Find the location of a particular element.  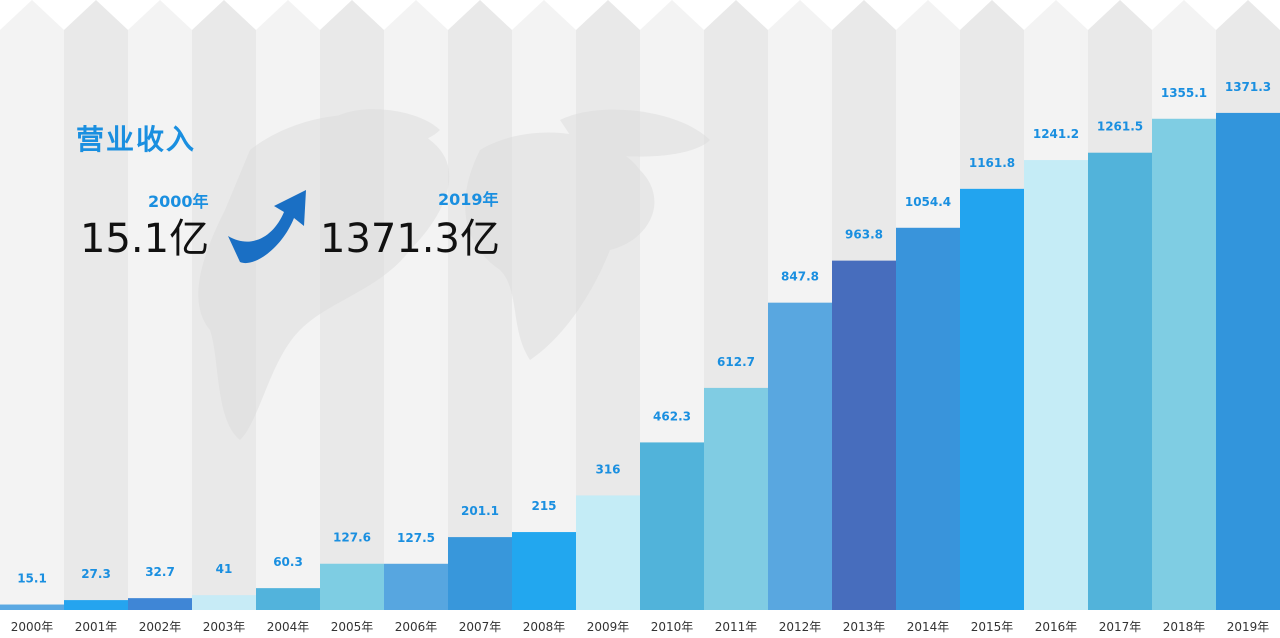

data-label: 612.7 is located at coordinates (736, 362).